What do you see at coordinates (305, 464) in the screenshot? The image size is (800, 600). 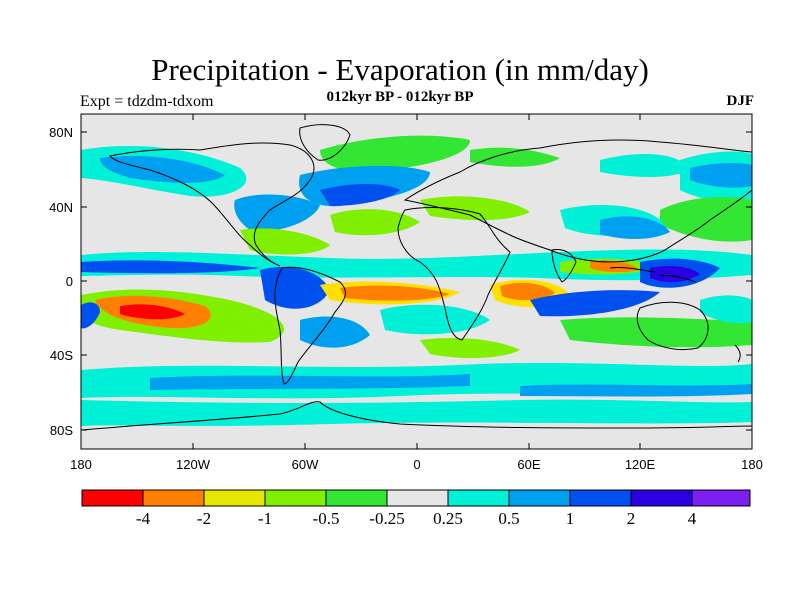 I see `lon-label: 60W` at bounding box center [305, 464].